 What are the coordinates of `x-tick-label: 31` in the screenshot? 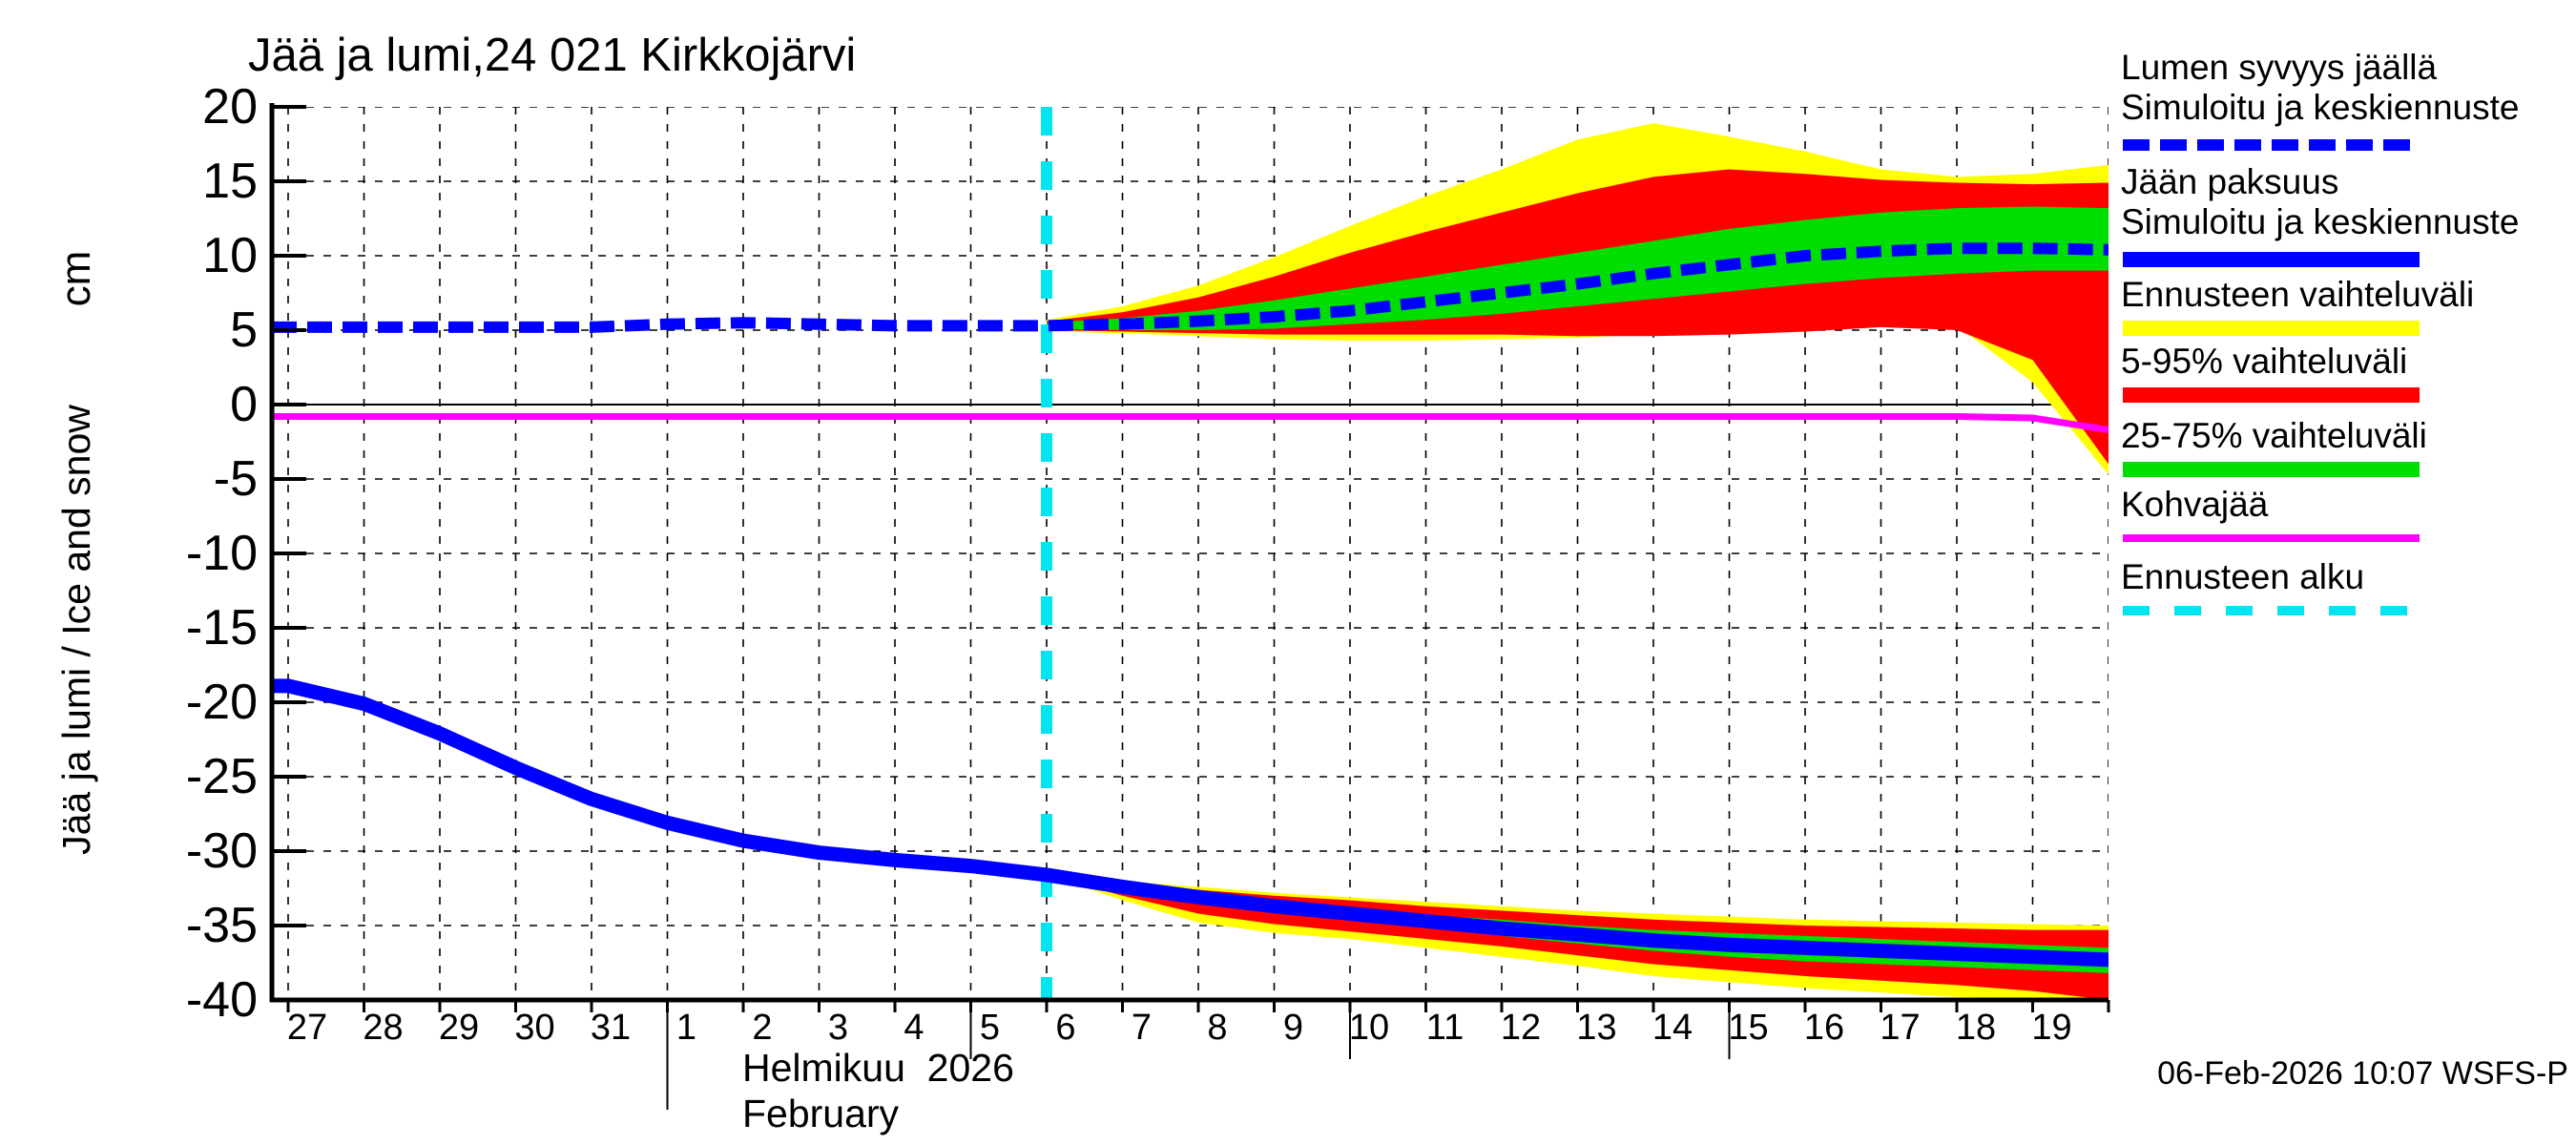 It's located at (611, 1028).